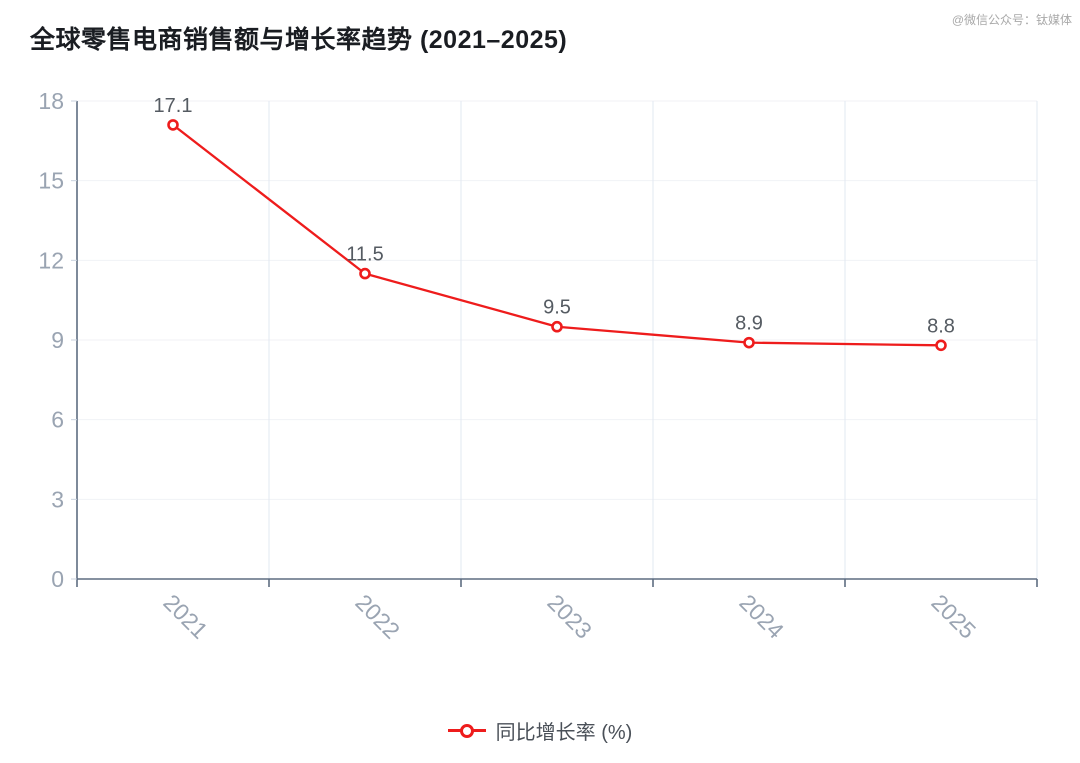 The width and height of the screenshot is (1080, 763). I want to click on svg-text: 8.8, so click(941, 326).